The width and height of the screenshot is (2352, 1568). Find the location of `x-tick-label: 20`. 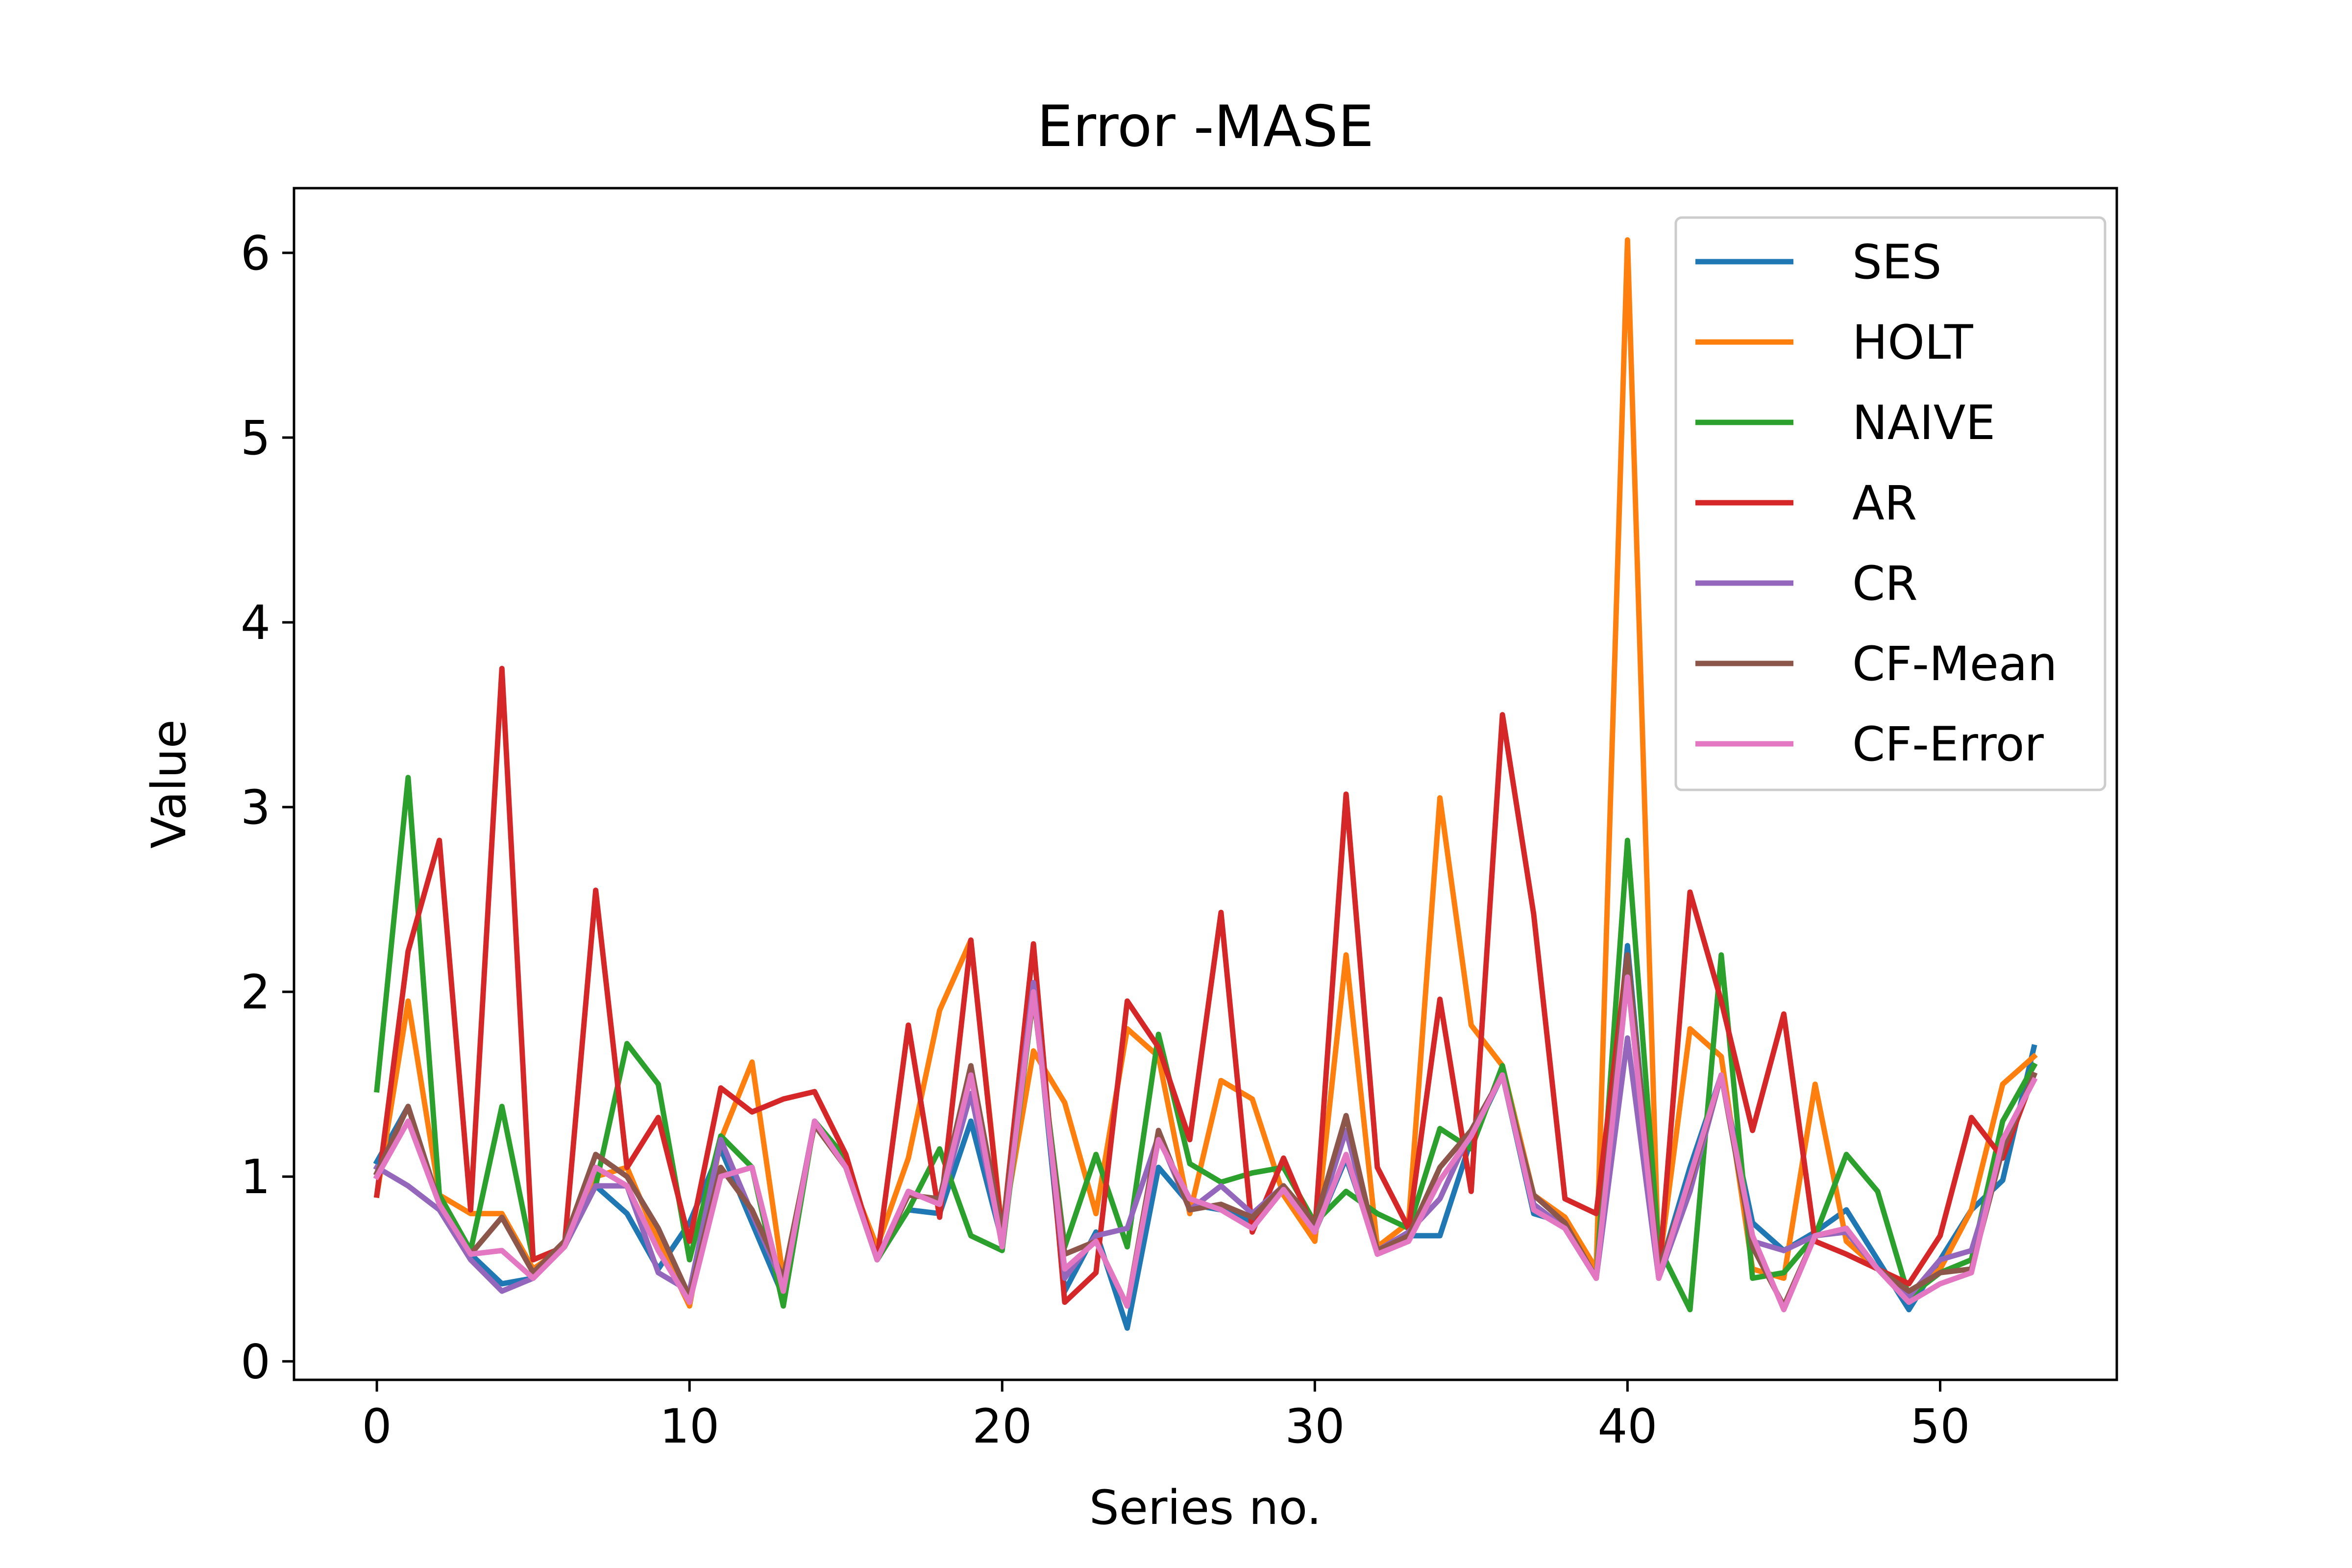

x-tick-label: 20 is located at coordinates (1002, 1426).